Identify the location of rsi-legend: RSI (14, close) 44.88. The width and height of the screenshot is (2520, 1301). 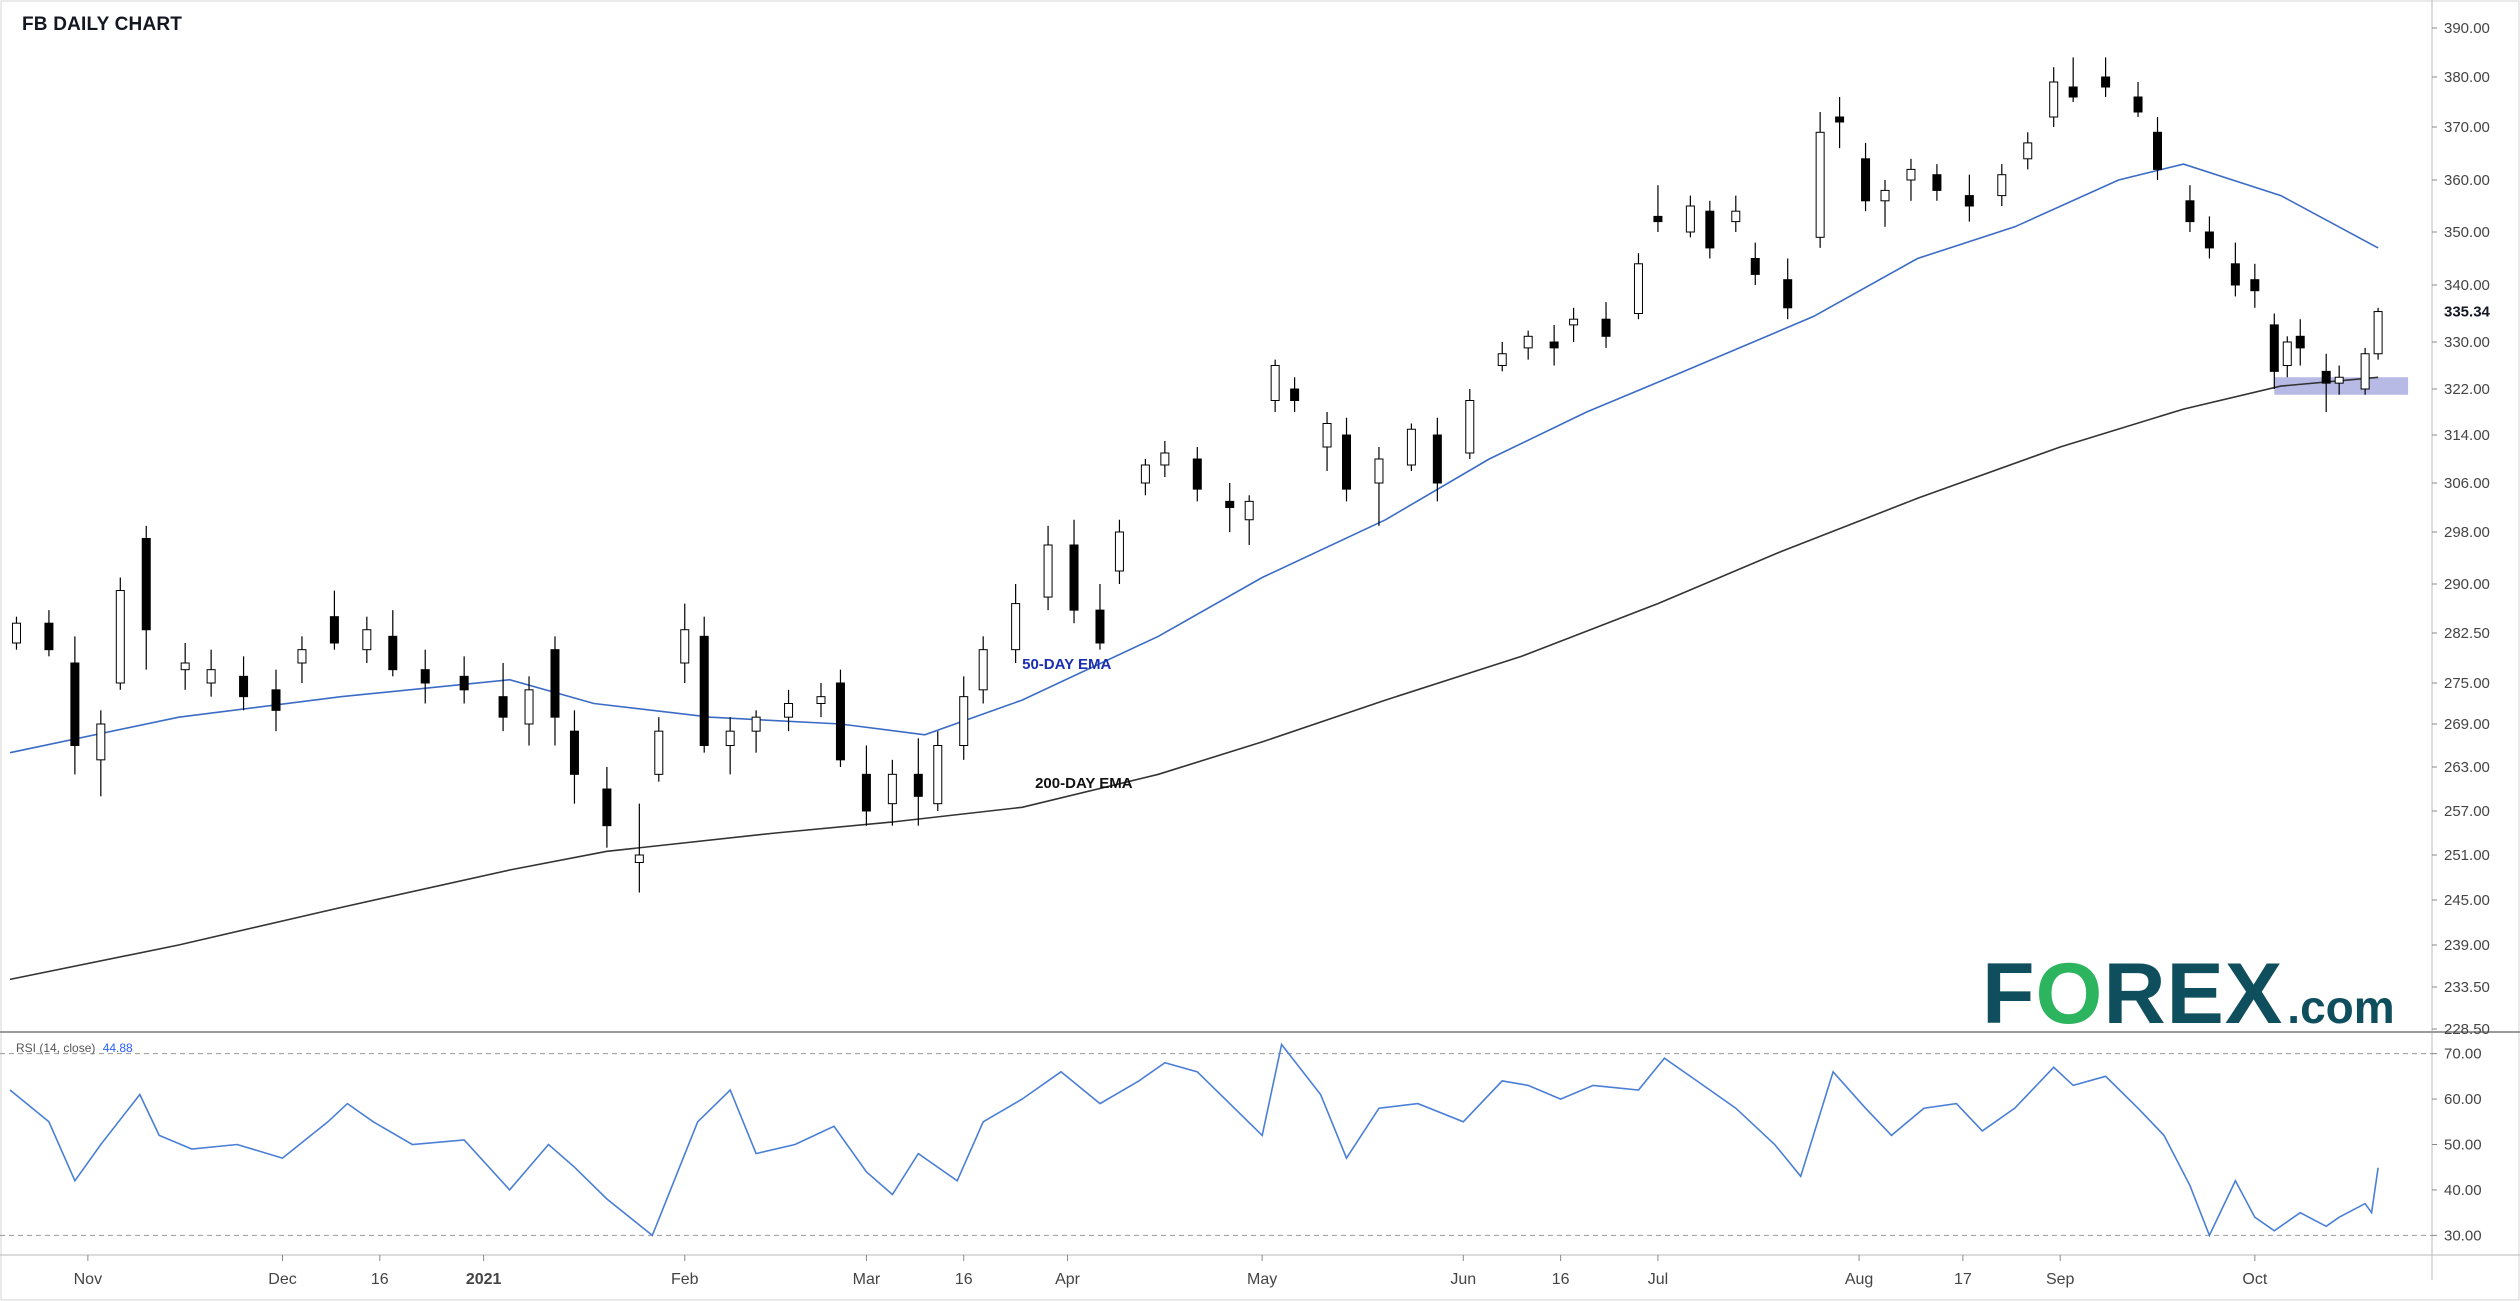
(74, 1048).